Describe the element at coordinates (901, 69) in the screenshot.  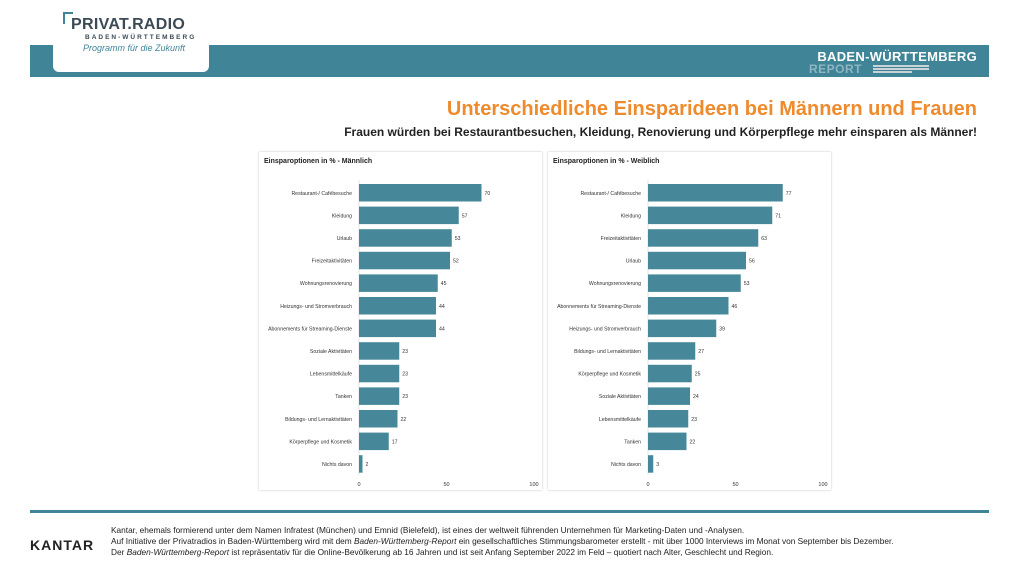
I see `report-lines-icon` at that location.